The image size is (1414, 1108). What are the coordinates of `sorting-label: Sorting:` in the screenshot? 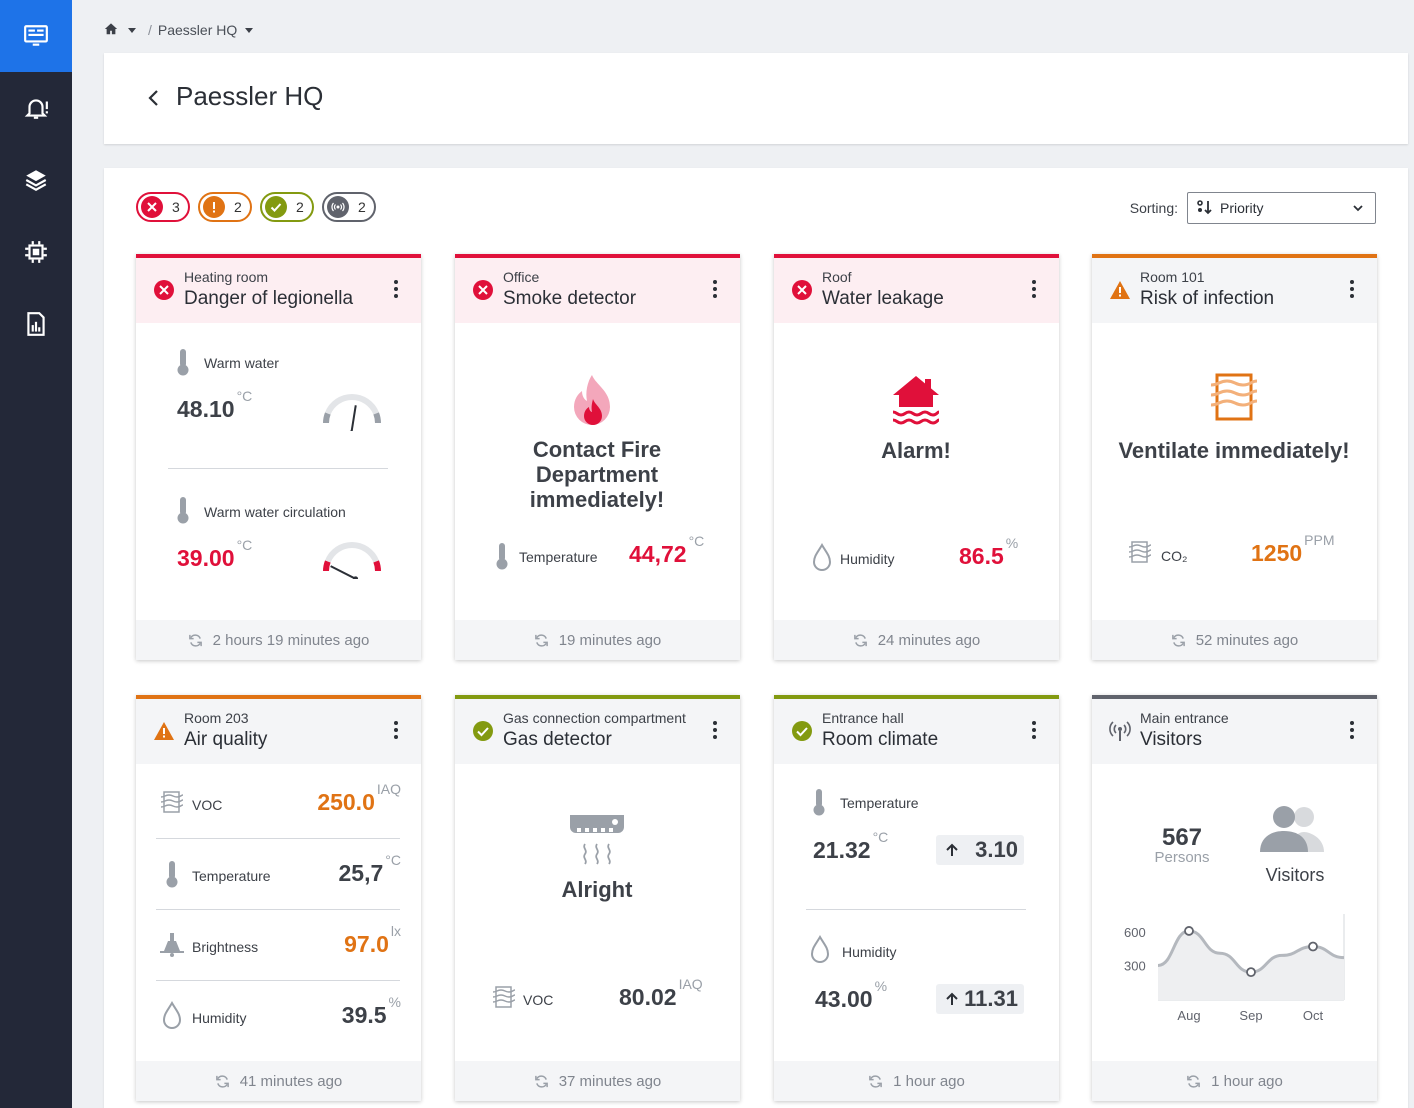 It's located at (1153, 208).